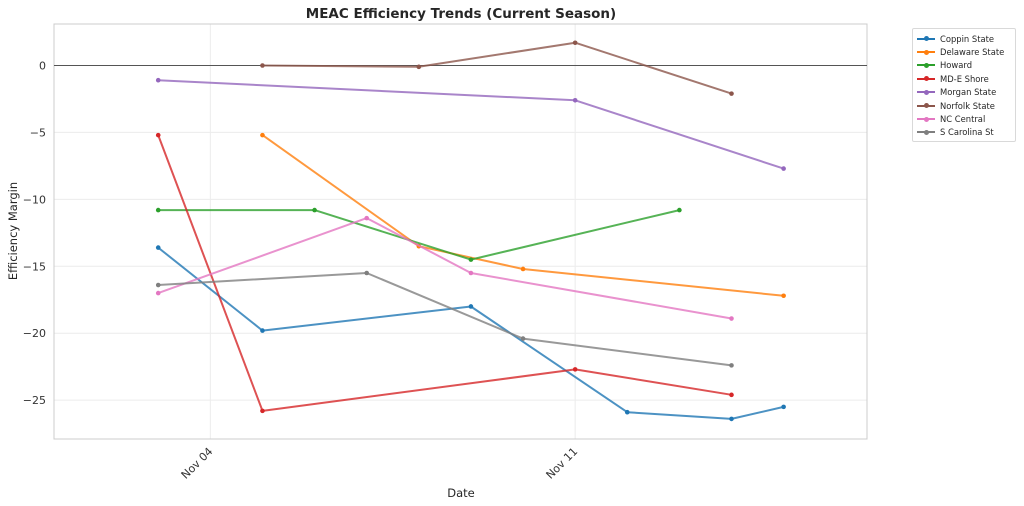  What do you see at coordinates (967, 38) in the screenshot?
I see `legend-label: Coppin State` at bounding box center [967, 38].